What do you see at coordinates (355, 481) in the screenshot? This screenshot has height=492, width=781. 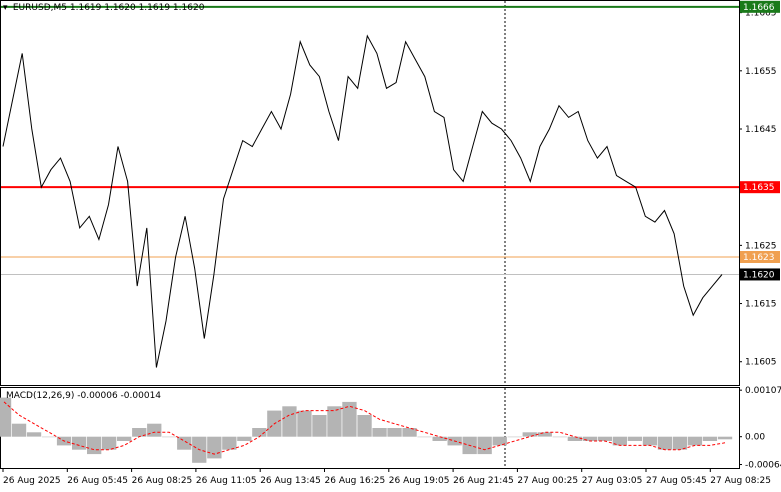 I see `time-tick-label: 26 Aug 16:25` at bounding box center [355, 481].